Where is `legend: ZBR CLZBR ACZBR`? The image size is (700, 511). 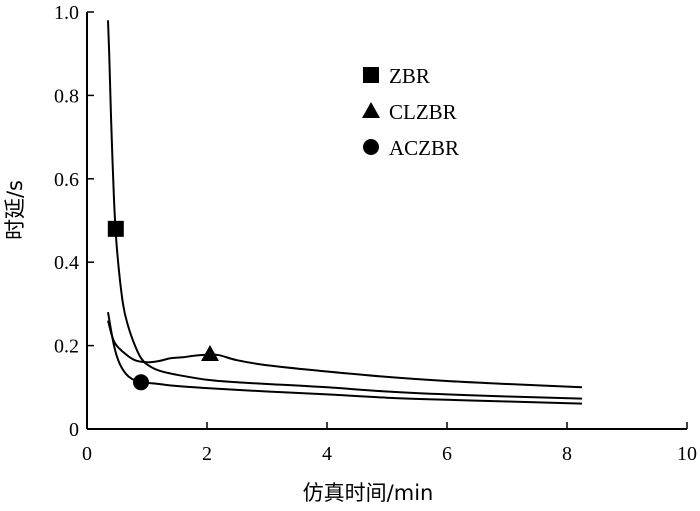 legend: ZBR CLZBR ACZBR is located at coordinates (410, 112).